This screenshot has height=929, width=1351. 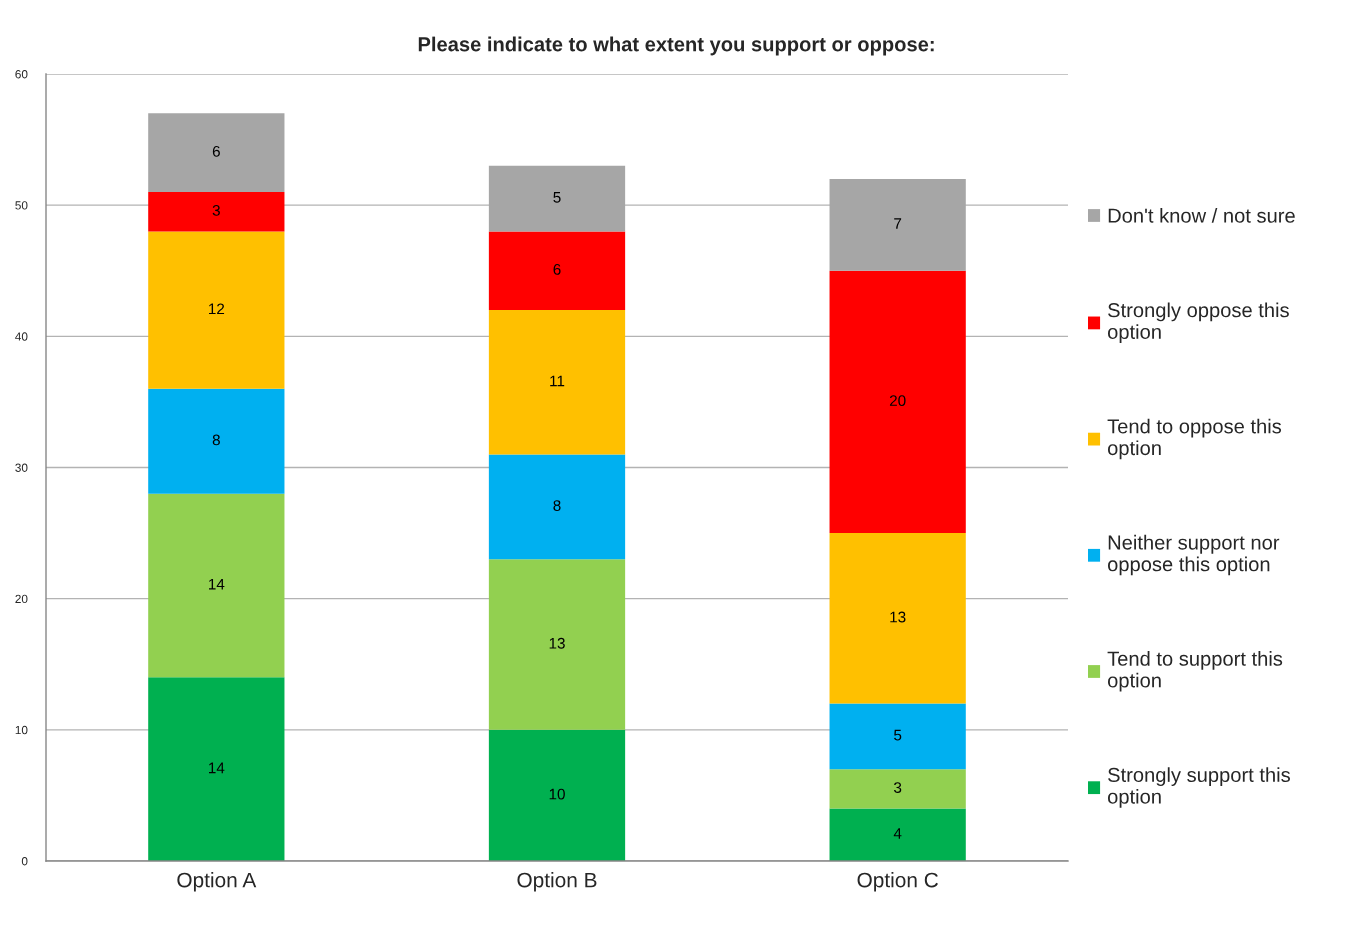 What do you see at coordinates (21, 205) in the screenshot?
I see `y-tick-label: 50` at bounding box center [21, 205].